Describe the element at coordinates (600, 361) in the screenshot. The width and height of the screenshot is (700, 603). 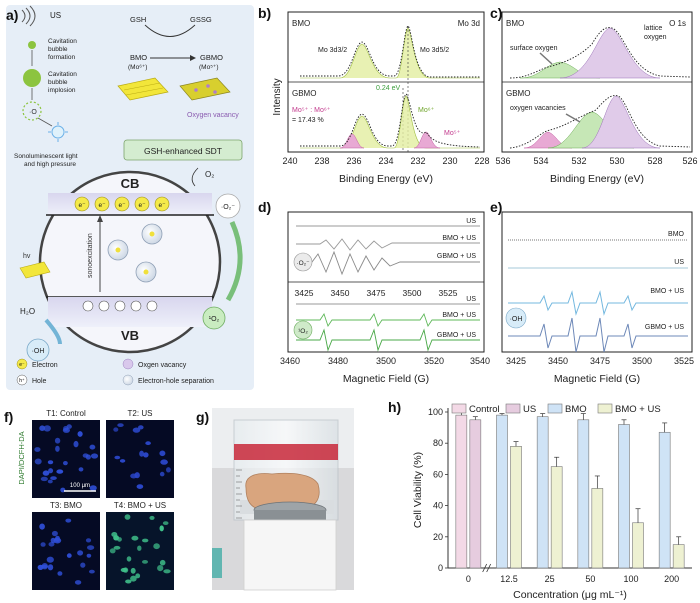
I see `e-ticks: 3425 3450 3475 3500 3525` at that location.